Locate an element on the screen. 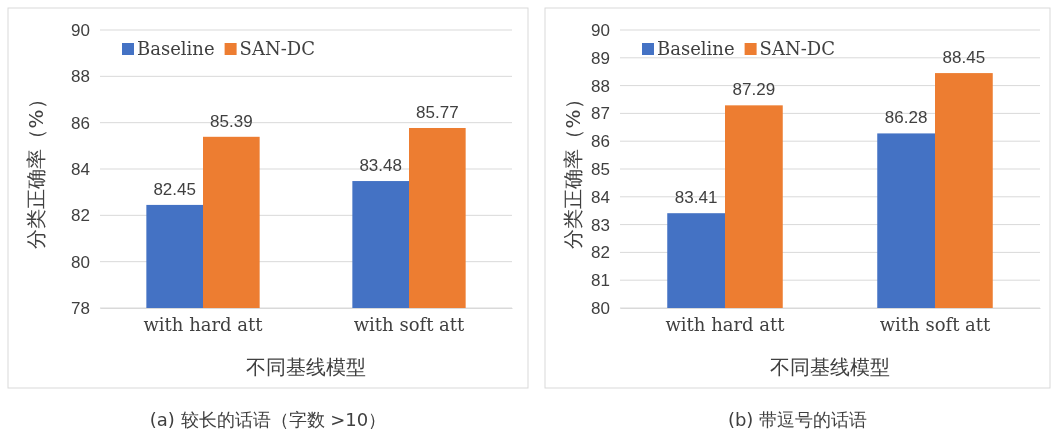 This screenshot has width=1058, height=434. y-tick-label: 85 is located at coordinates (600, 169).